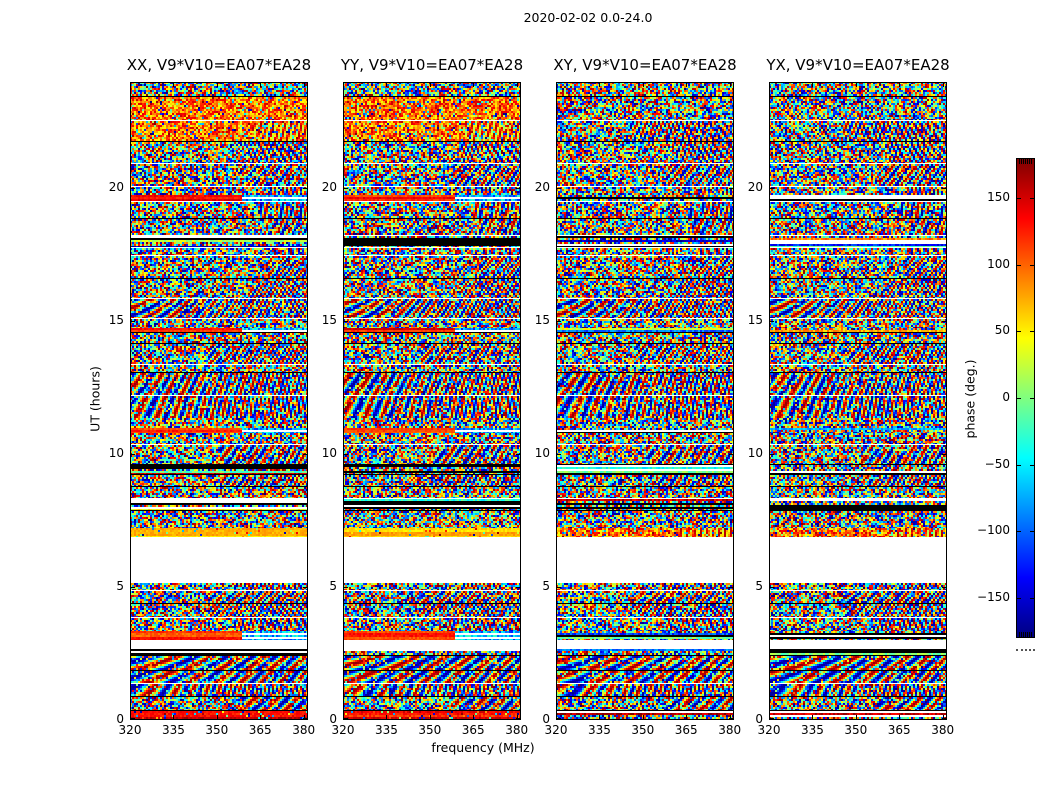  What do you see at coordinates (432, 401) in the screenshot?
I see `heatmap-yy` at bounding box center [432, 401].